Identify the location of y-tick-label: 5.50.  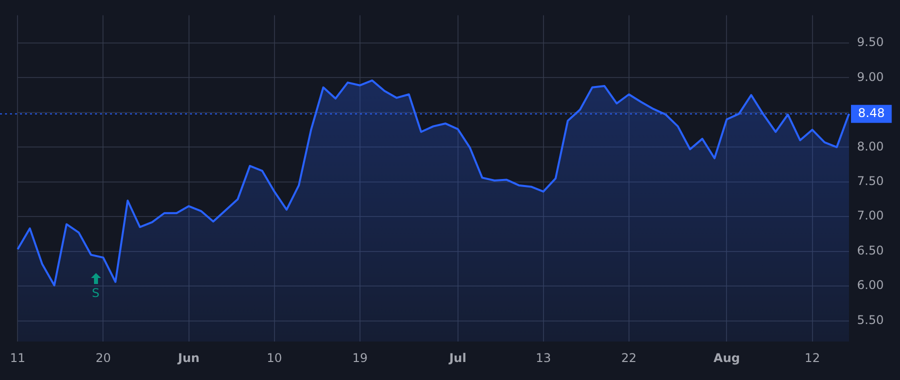
(870, 319).